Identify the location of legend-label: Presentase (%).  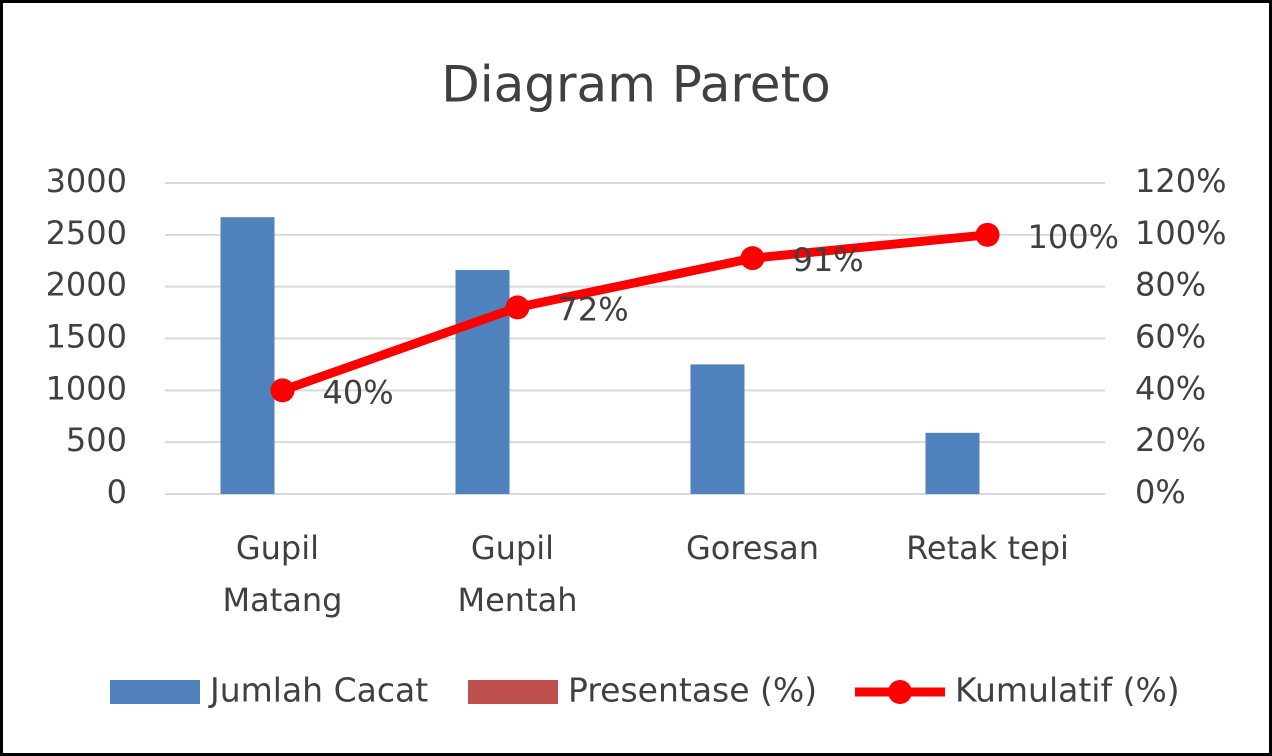
(692, 690).